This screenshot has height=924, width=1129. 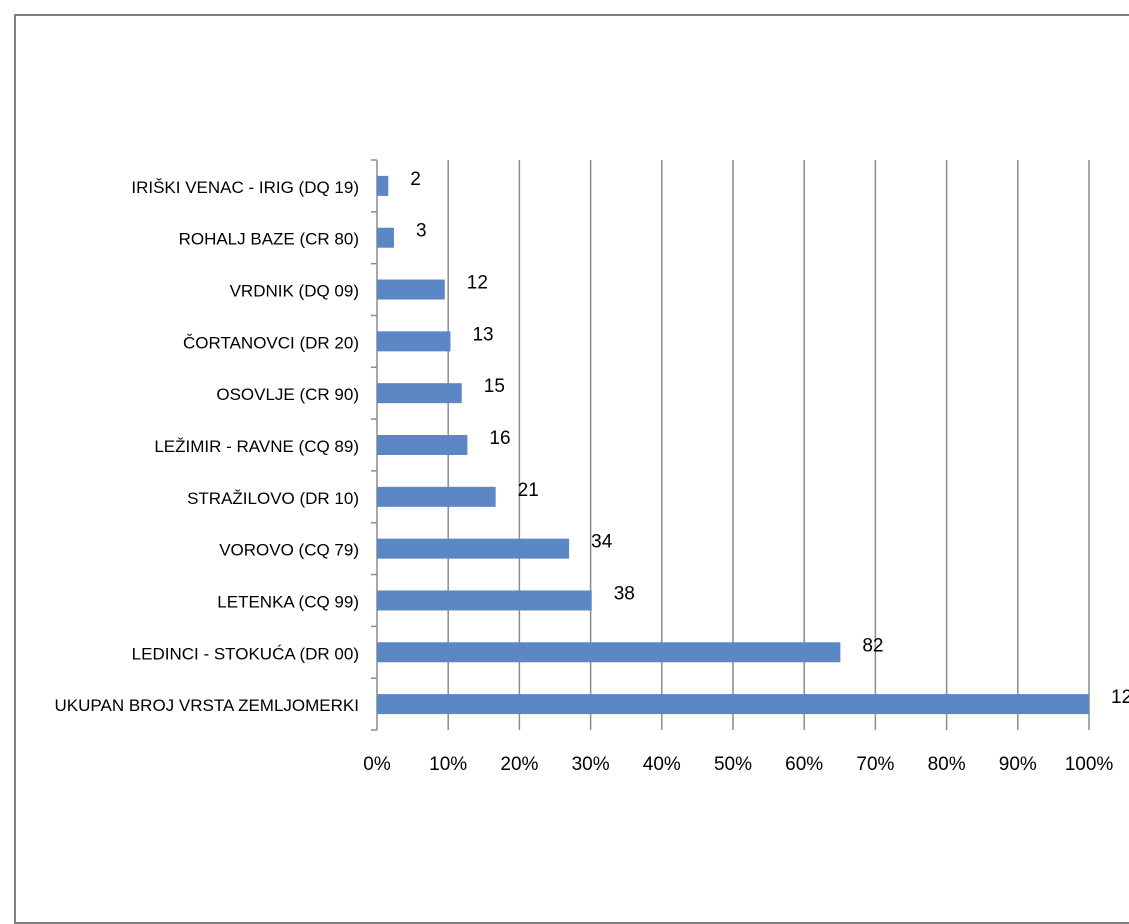 I want to click on x-tick-label: 90%, so click(x=1018, y=764).